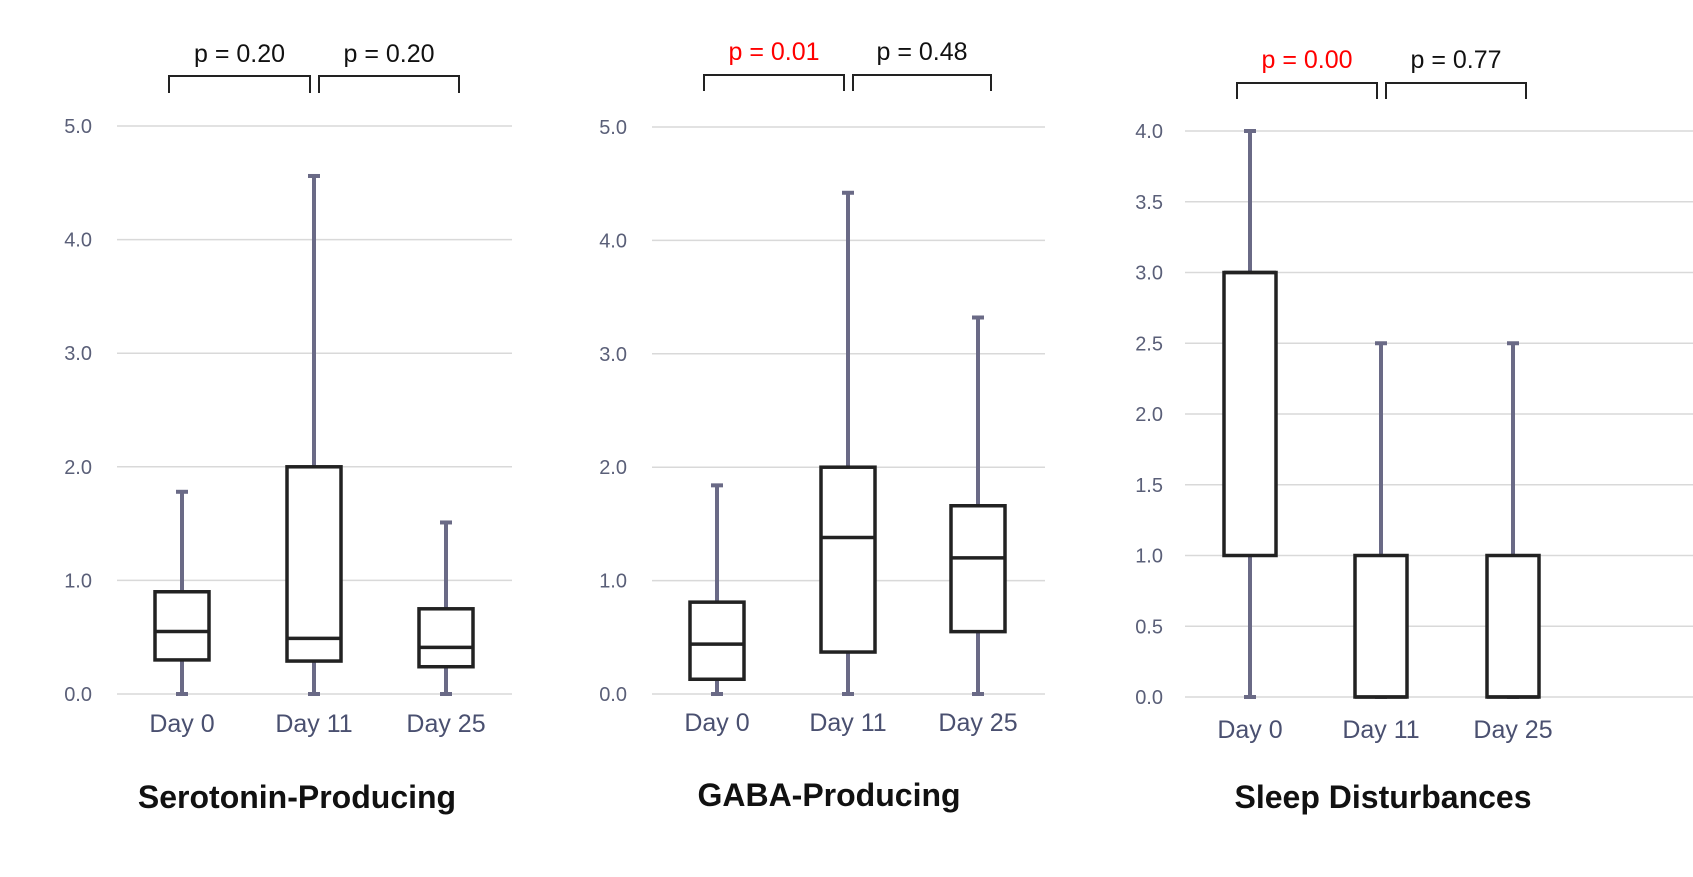 The image size is (1693, 877). What do you see at coordinates (1149, 203) in the screenshot?
I see `y-tick-label: 3.5` at bounding box center [1149, 203].